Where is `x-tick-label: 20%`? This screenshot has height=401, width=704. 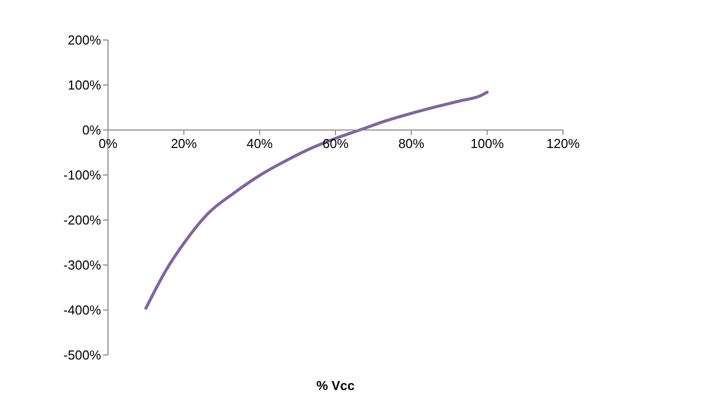
x-tick-label: 20% is located at coordinates (184, 143).